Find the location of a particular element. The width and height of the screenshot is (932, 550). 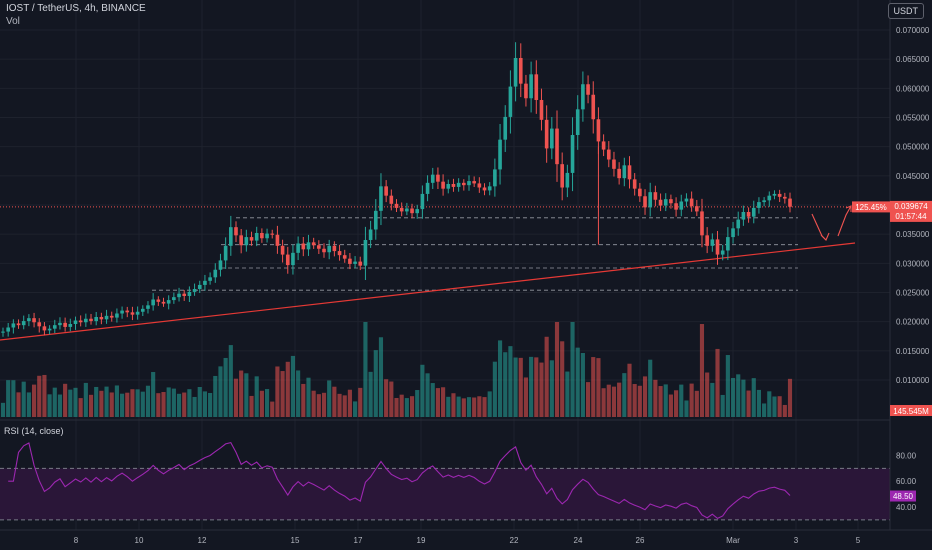

price-tick-label: 0.050000 is located at coordinates (913, 147).